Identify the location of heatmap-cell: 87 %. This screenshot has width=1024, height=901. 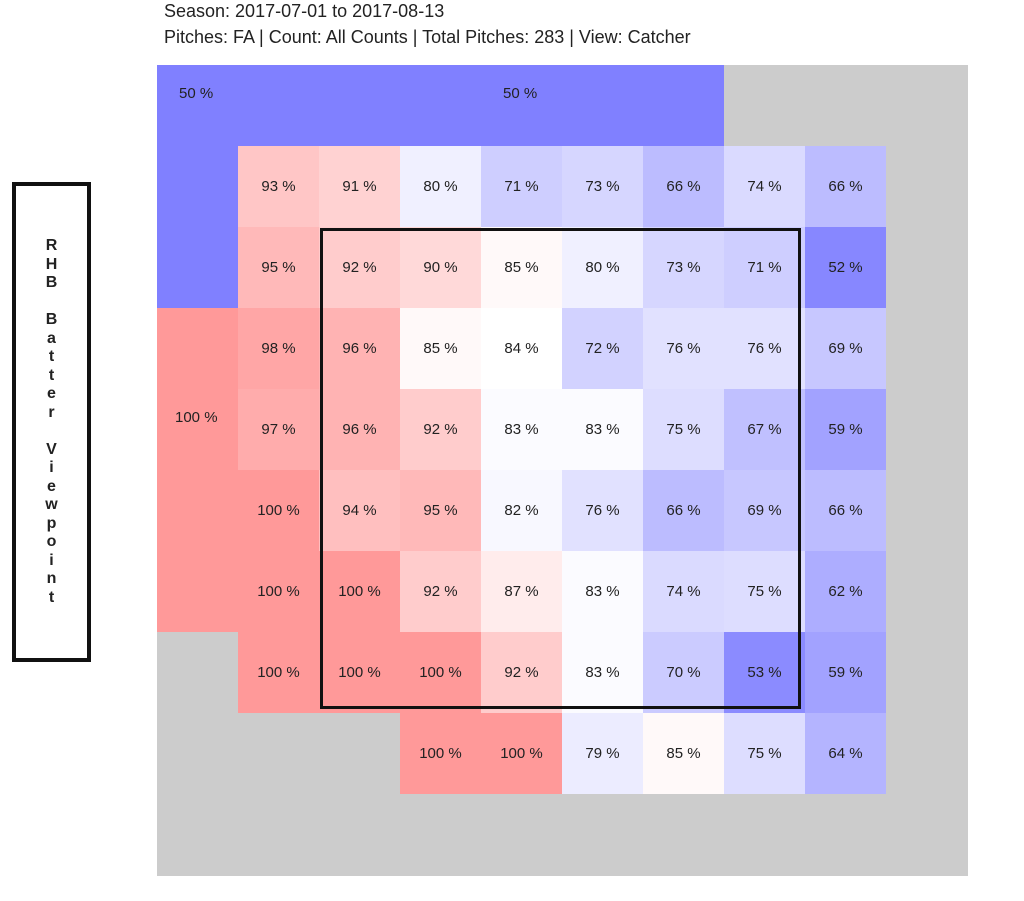
(521, 591).